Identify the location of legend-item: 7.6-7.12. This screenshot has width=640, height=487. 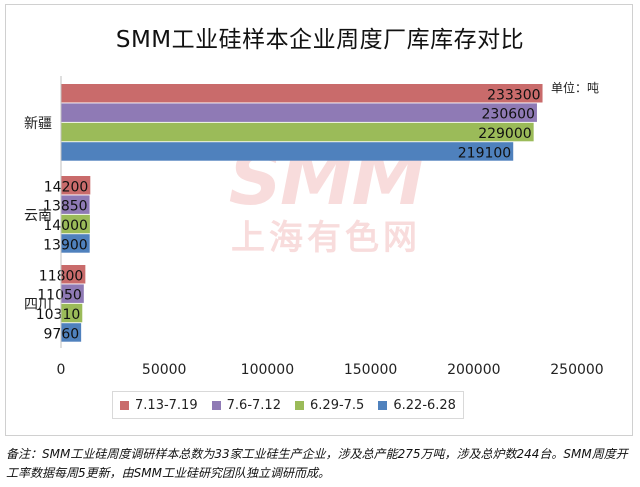
(246, 405).